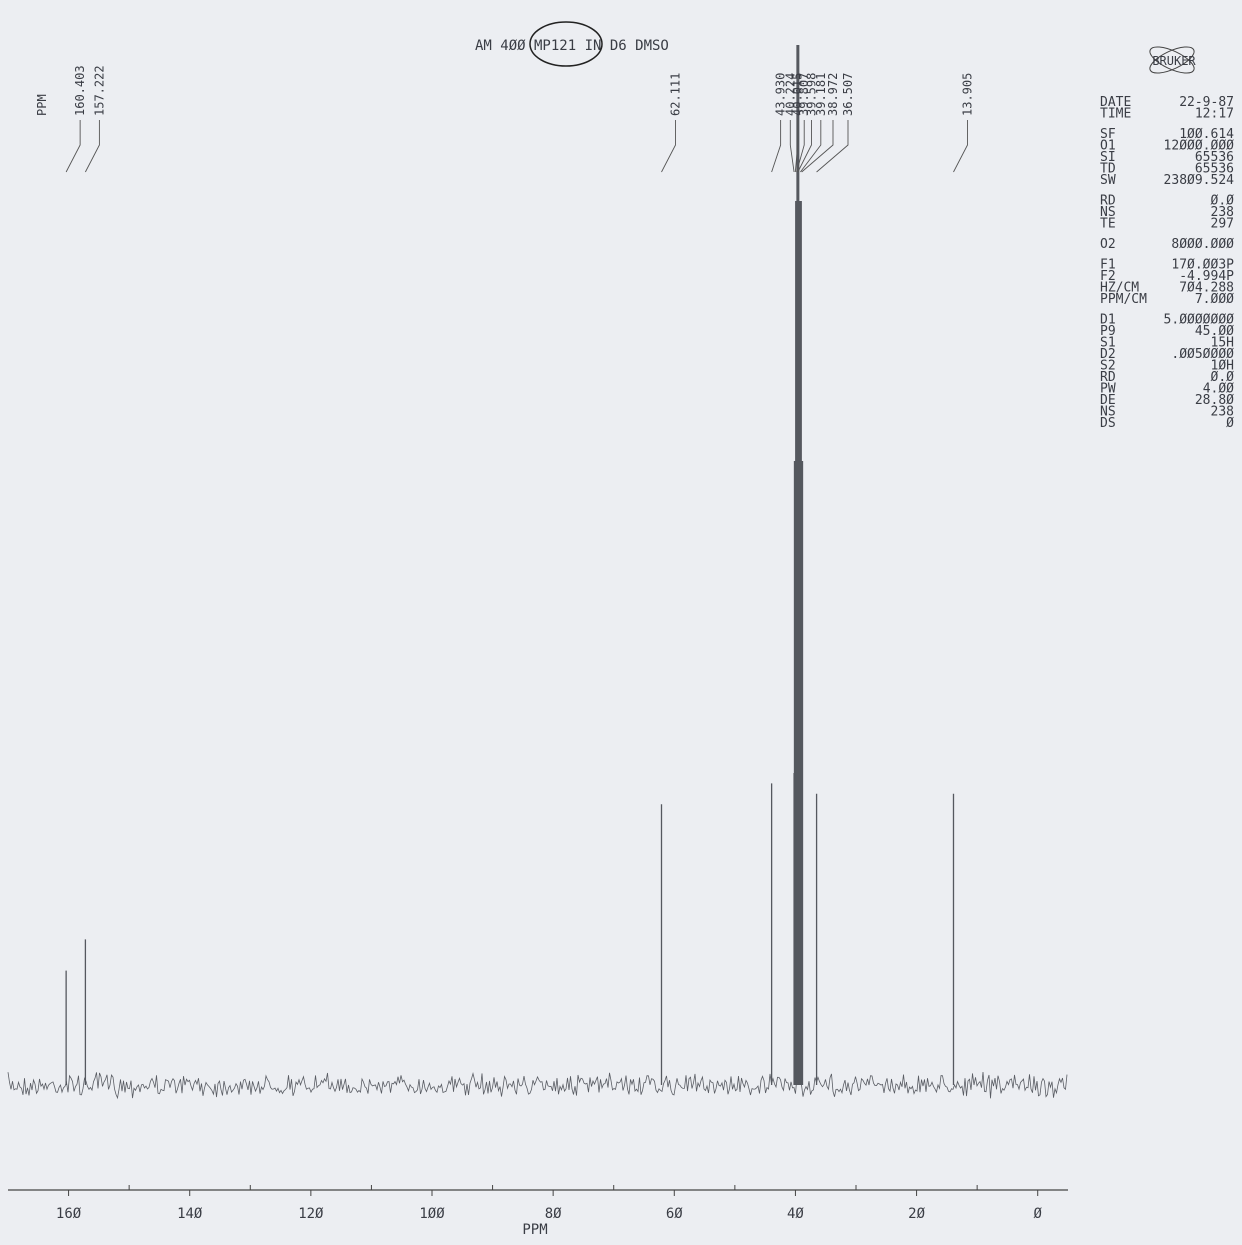 The width and height of the screenshot is (1242, 1245). What do you see at coordinates (69, 1214) in the screenshot?
I see `x-tick-label: 16Ø` at bounding box center [69, 1214].